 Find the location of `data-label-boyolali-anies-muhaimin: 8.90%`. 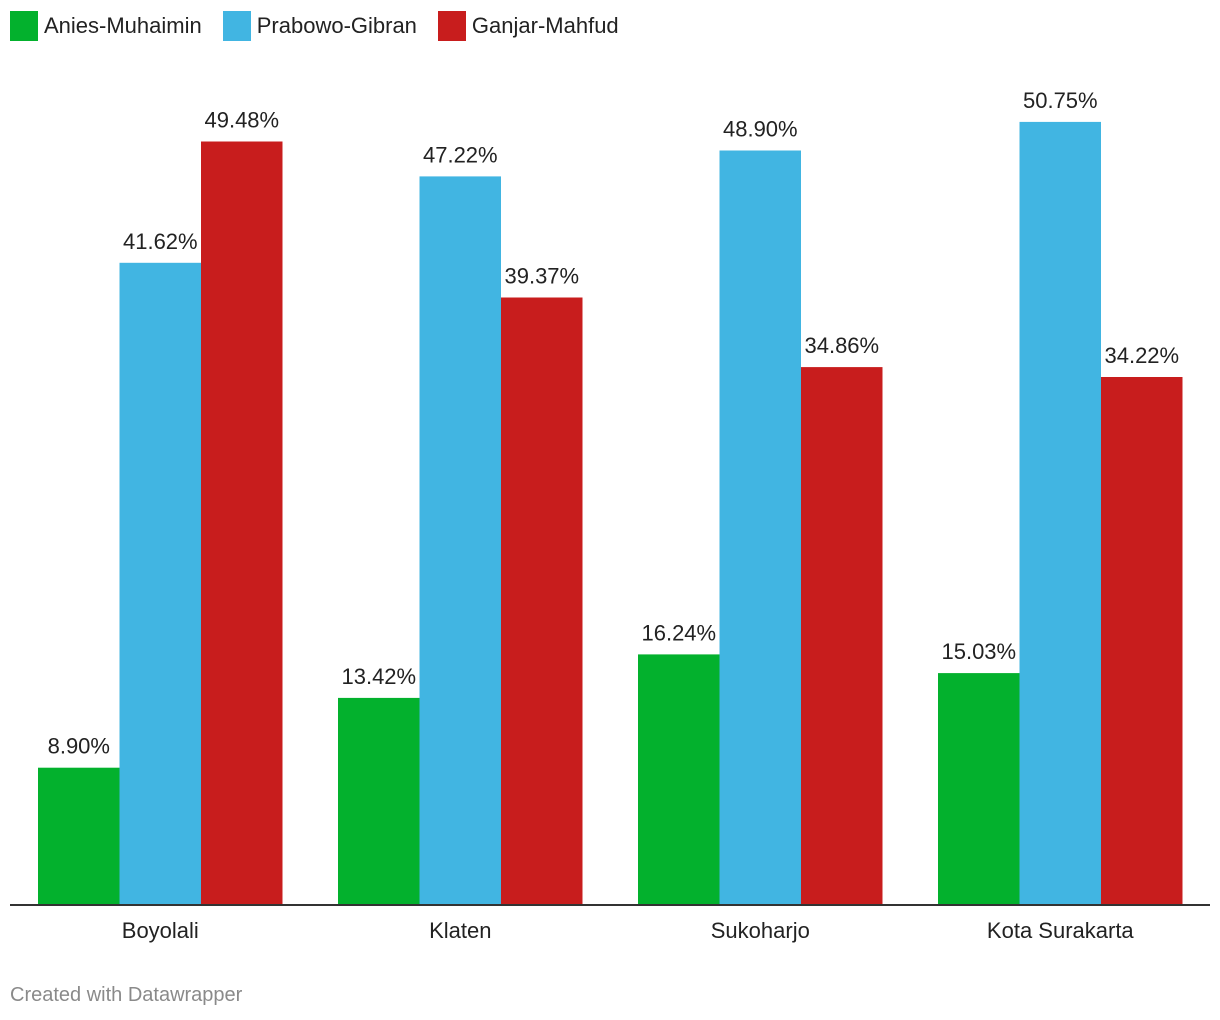

data-label-boyolali-anies-muhaimin: 8.90% is located at coordinates (79, 746).